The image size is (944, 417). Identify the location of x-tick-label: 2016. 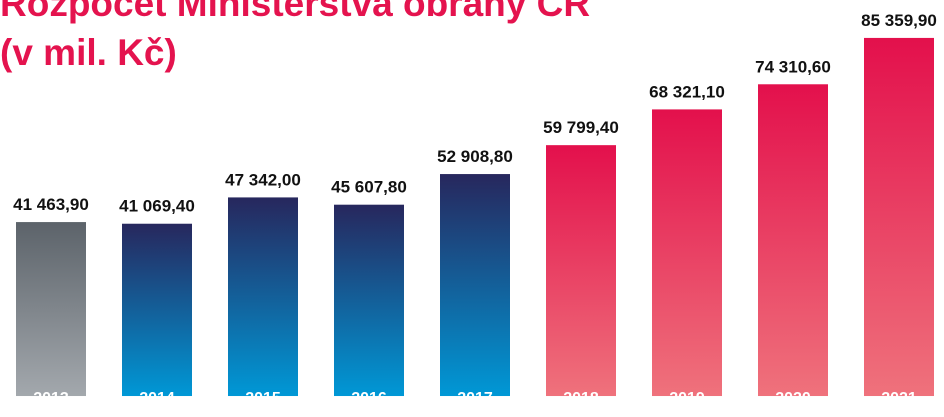
(369, 398).